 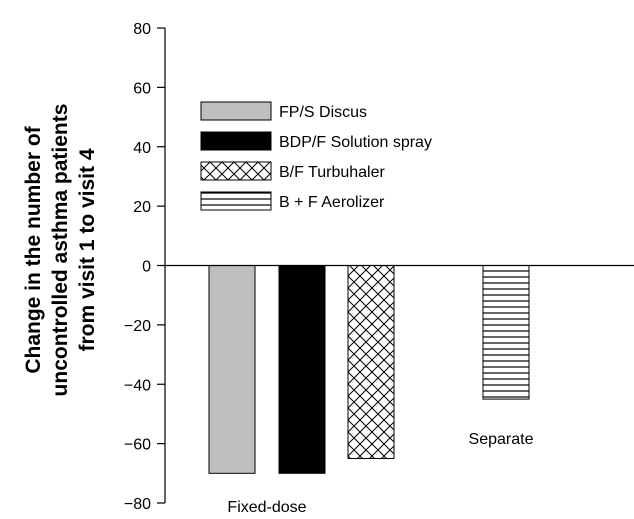 I want to click on legend-label: B/F Turbuhaler, so click(x=332, y=172).